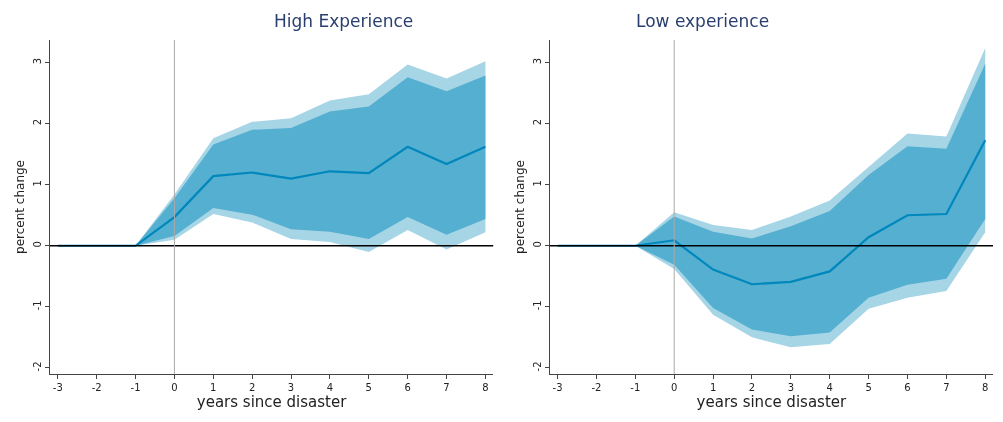  Describe the element at coordinates (703, 21) in the screenshot. I see `chart-title: Low experience` at that location.